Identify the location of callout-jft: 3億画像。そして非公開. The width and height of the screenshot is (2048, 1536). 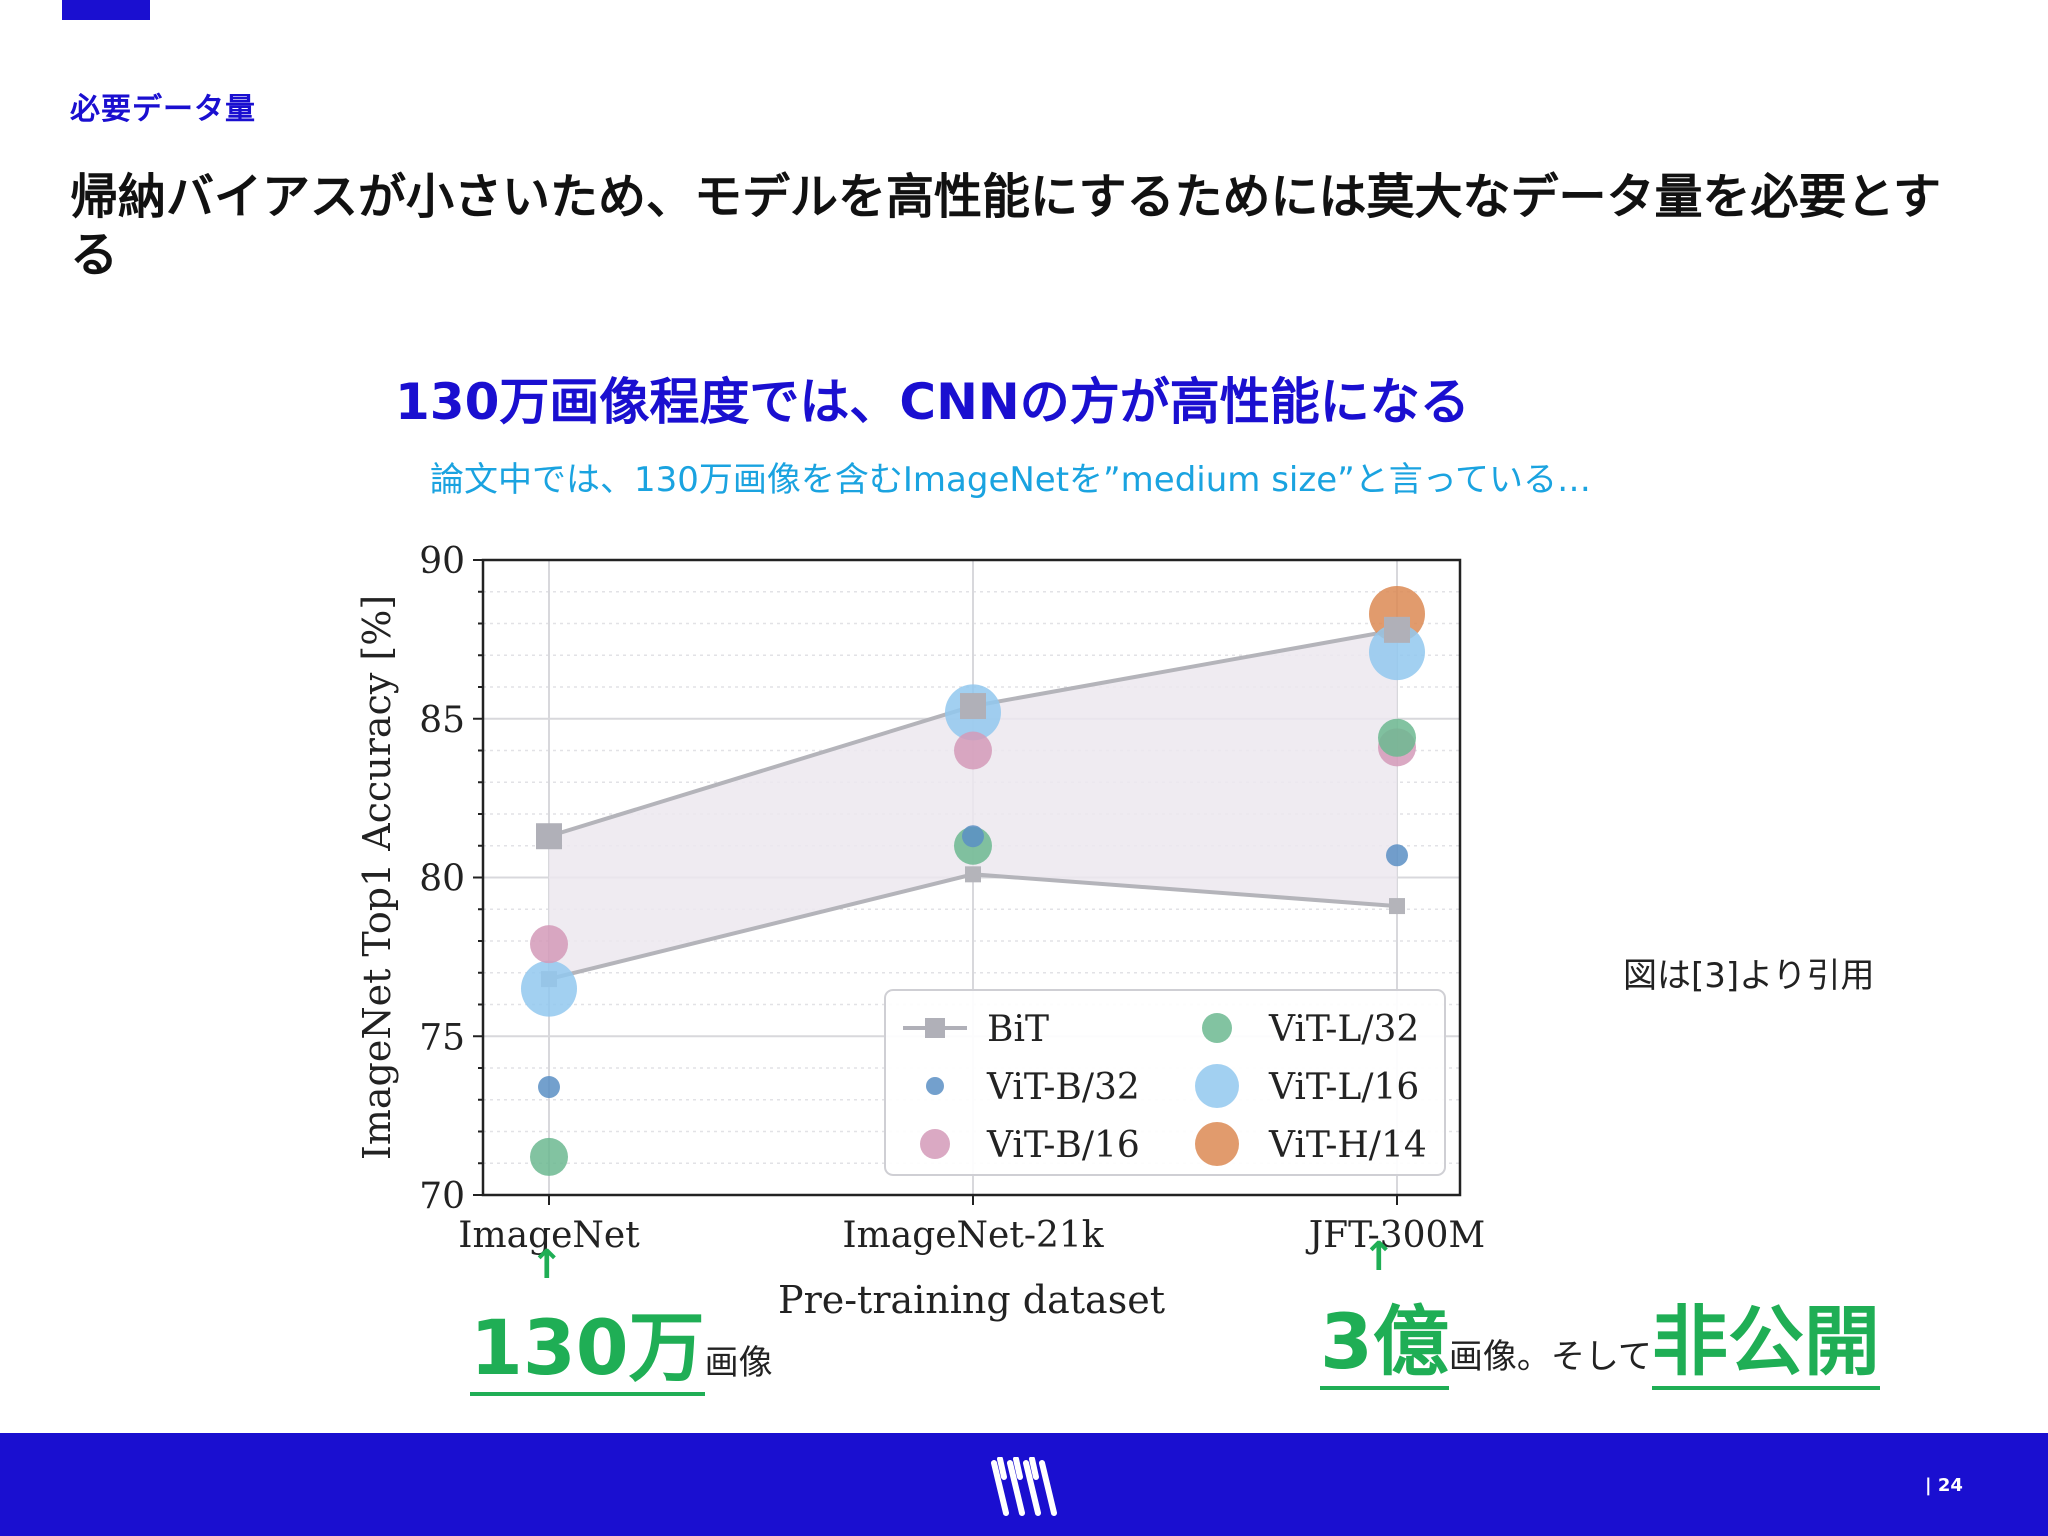
(1600, 1343).